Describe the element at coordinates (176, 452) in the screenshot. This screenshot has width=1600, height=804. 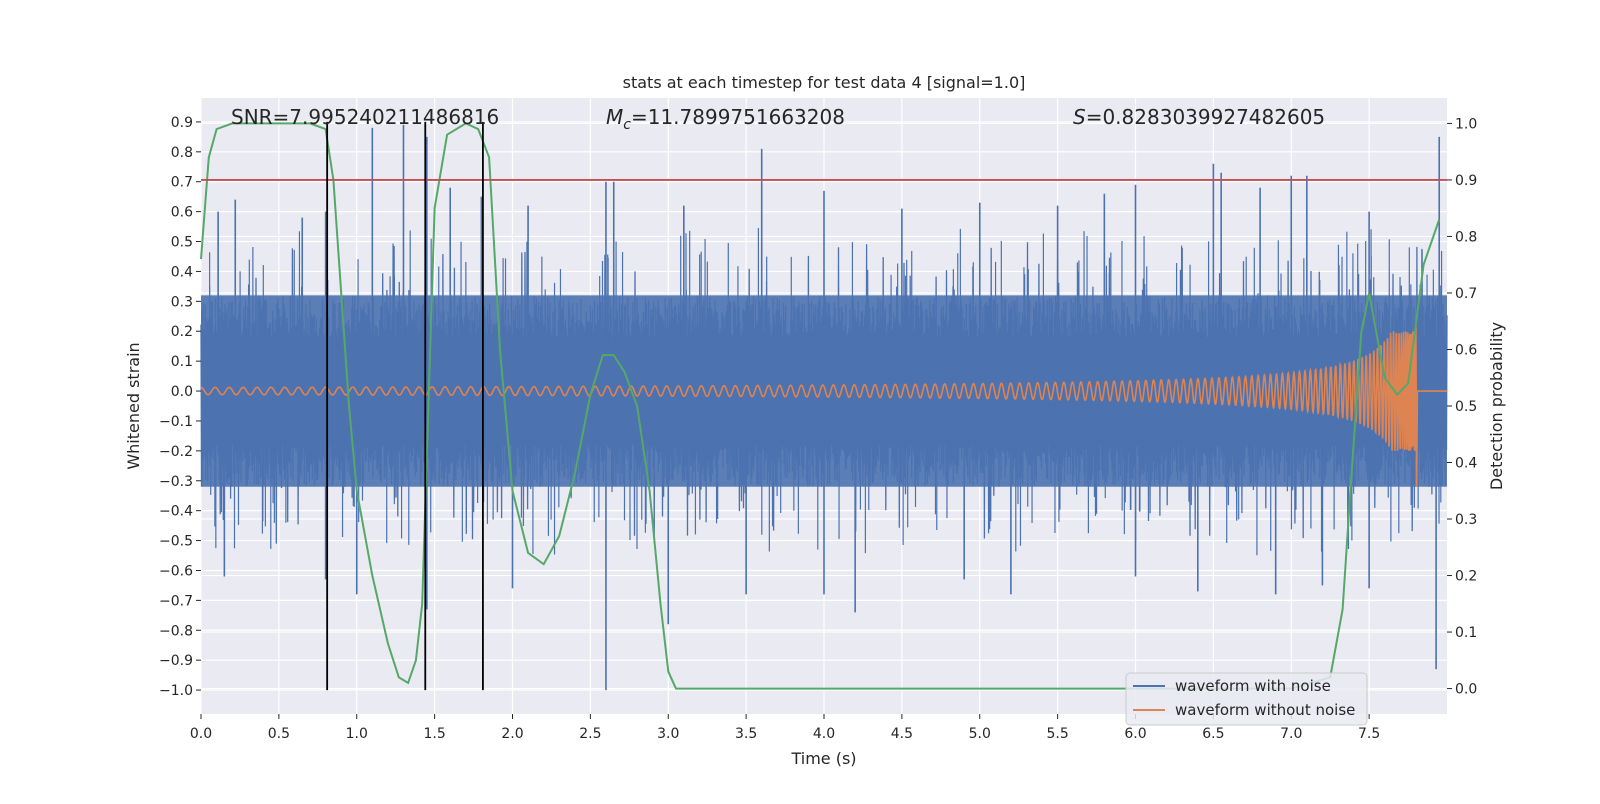
I see `left-y-tick-label: −0.2` at that location.